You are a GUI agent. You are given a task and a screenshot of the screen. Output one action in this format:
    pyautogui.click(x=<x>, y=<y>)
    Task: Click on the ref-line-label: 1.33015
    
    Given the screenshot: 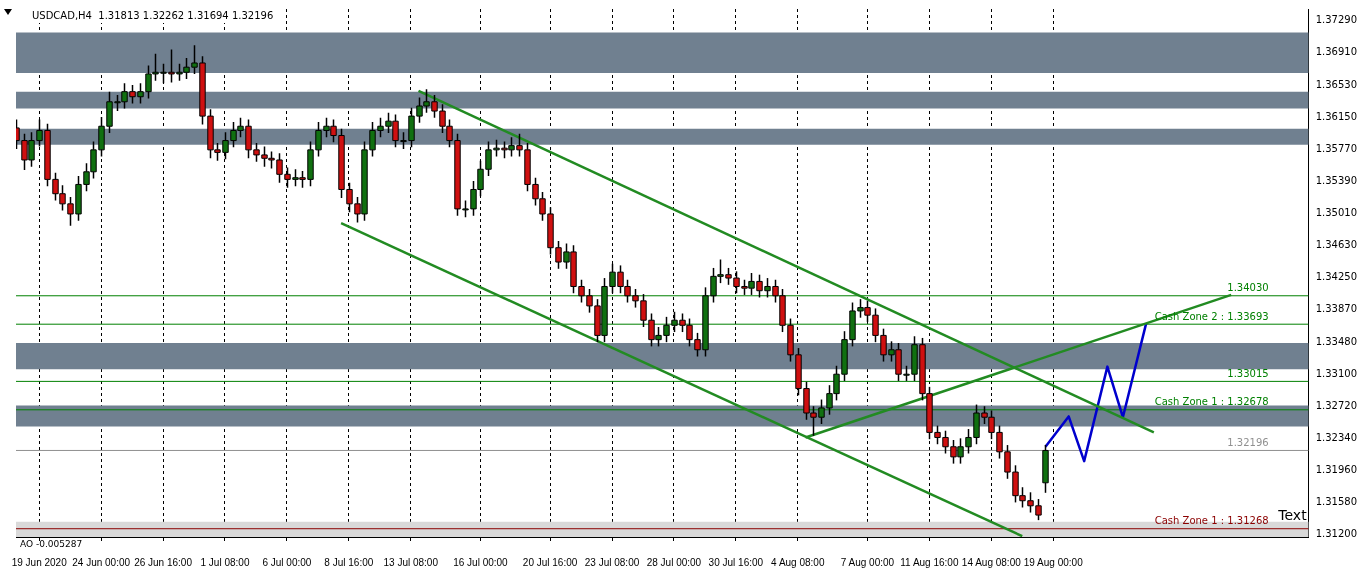 What is the action you would take?
    pyautogui.click(x=1248, y=373)
    